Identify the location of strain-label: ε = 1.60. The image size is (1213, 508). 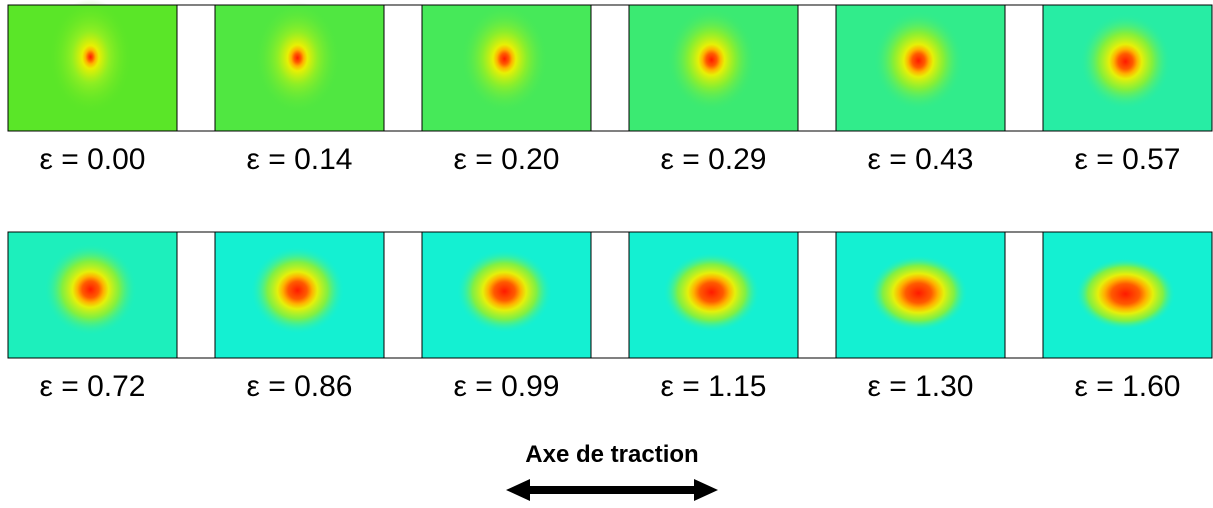
(1128, 386).